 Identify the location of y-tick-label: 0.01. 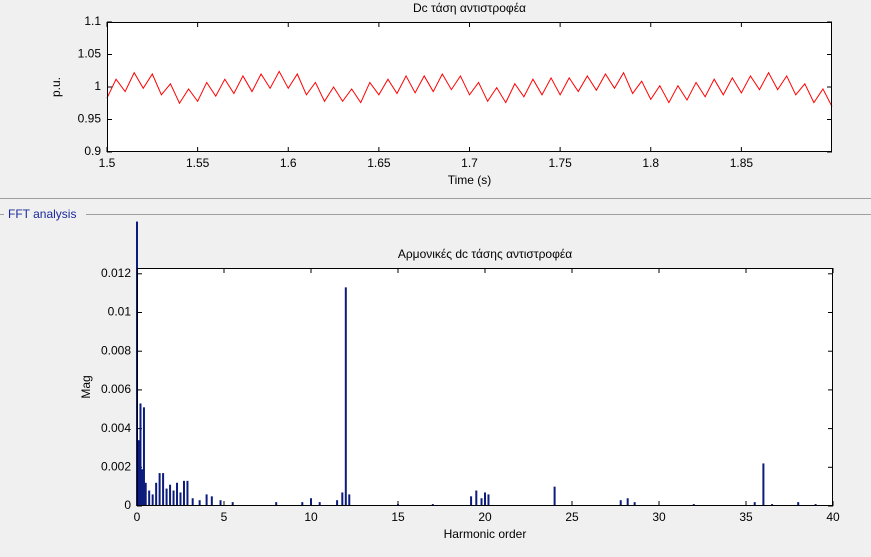
(120, 312).